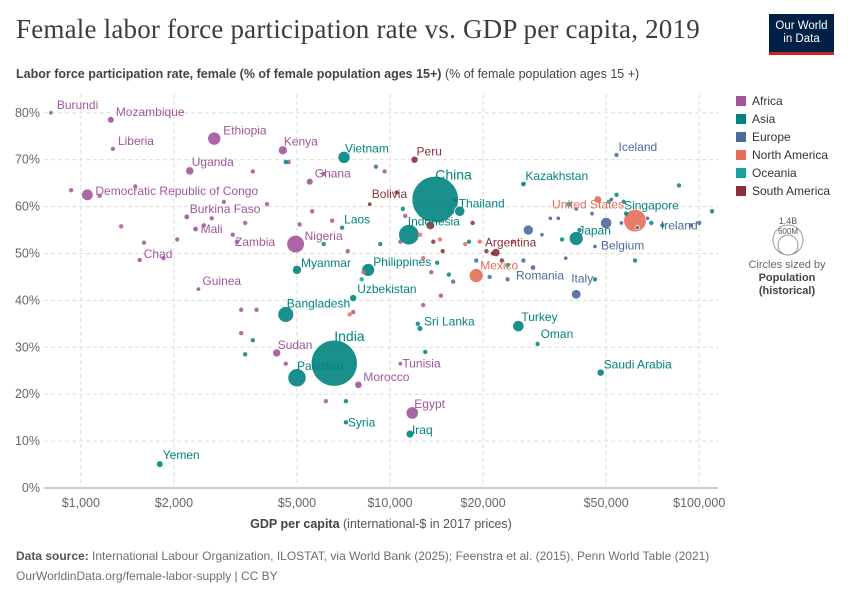  I want to click on point-oman, so click(537, 344).